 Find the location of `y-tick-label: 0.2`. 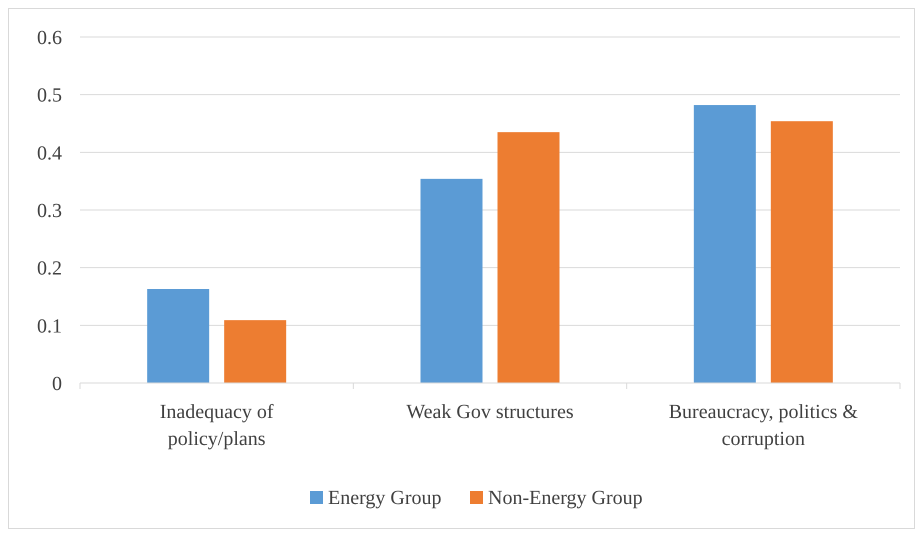

y-tick-label: 0.2 is located at coordinates (49, 269).